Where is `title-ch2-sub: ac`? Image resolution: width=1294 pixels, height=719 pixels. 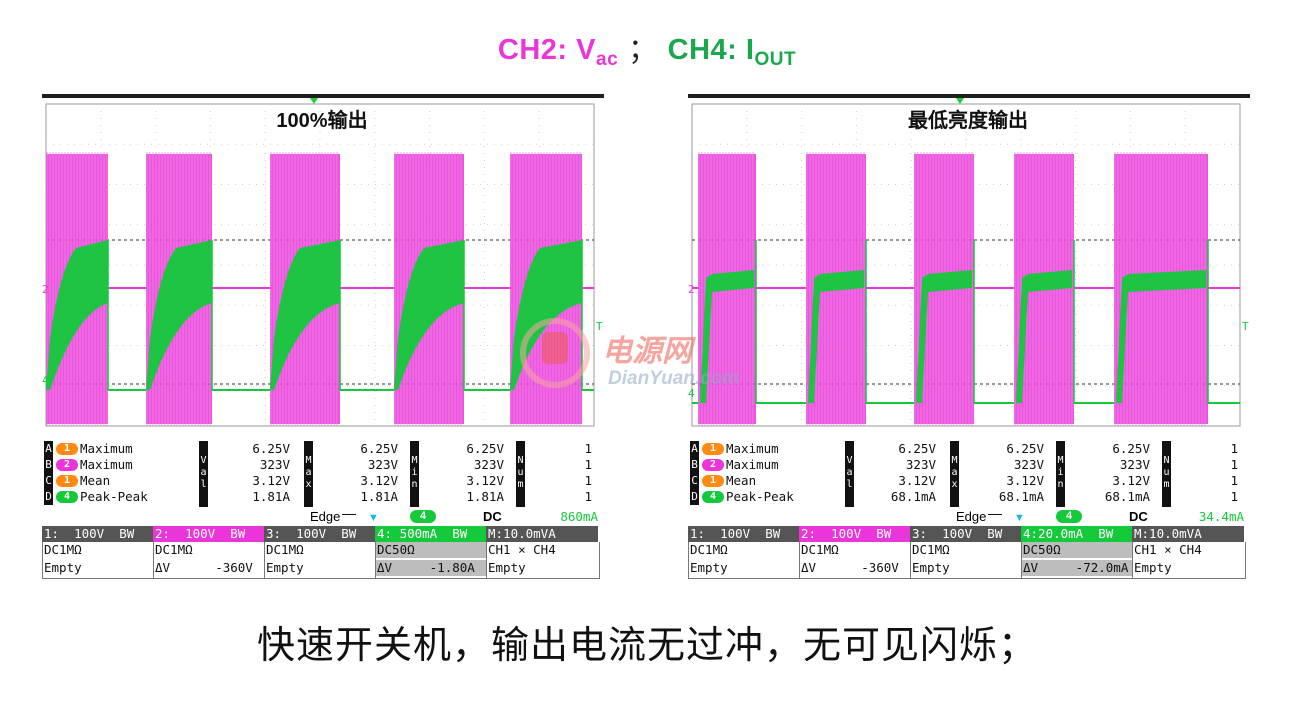
title-ch2-sub: ac is located at coordinates (607, 59).